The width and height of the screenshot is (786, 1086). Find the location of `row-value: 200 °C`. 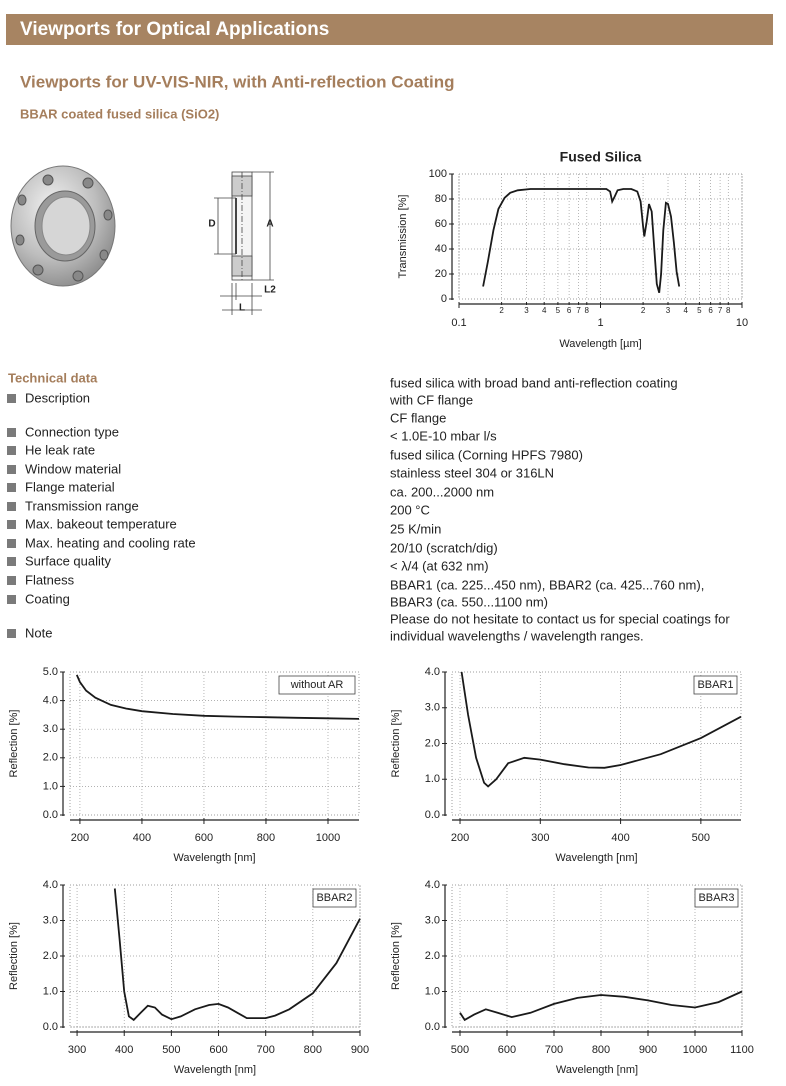

row-value: 200 °C is located at coordinates (410, 509).